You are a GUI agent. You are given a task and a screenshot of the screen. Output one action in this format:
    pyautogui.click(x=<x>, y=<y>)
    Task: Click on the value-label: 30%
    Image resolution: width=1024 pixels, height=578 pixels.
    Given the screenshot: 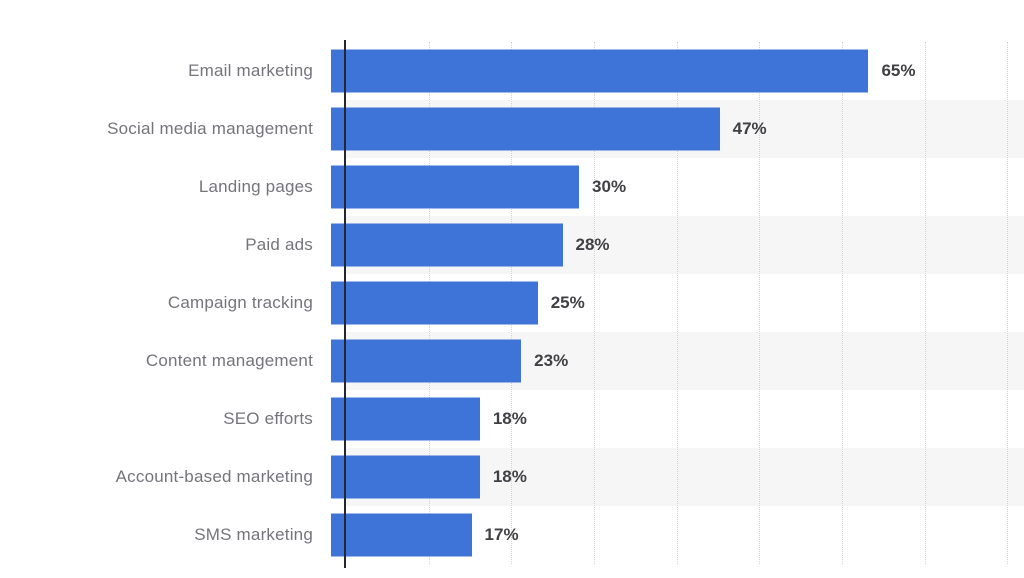 What is the action you would take?
    pyautogui.click(x=609, y=186)
    